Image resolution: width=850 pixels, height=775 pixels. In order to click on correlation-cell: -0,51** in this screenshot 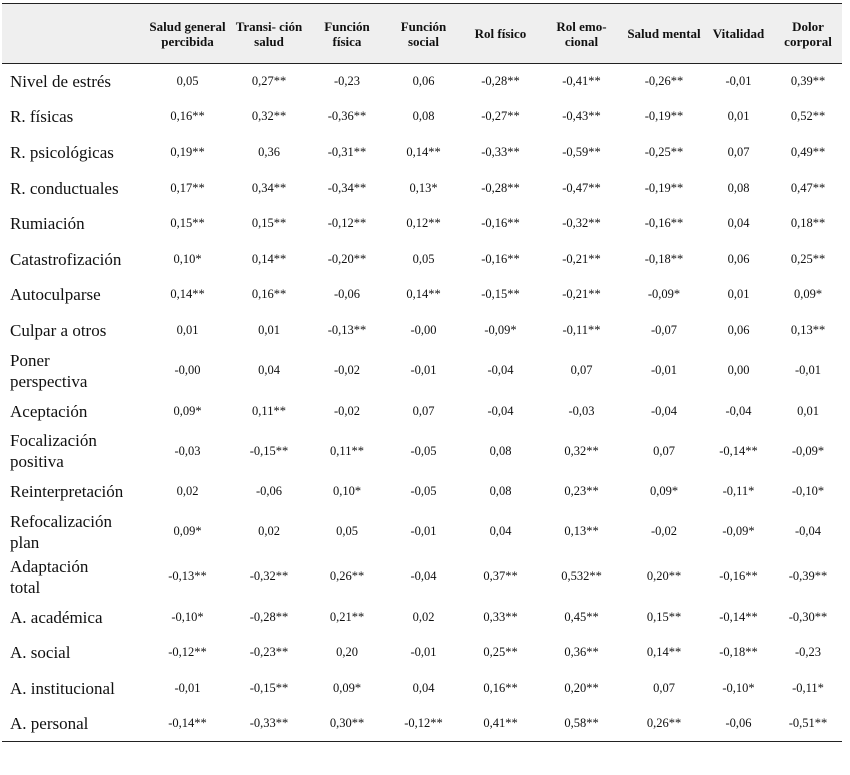, I will do `click(808, 724)`.